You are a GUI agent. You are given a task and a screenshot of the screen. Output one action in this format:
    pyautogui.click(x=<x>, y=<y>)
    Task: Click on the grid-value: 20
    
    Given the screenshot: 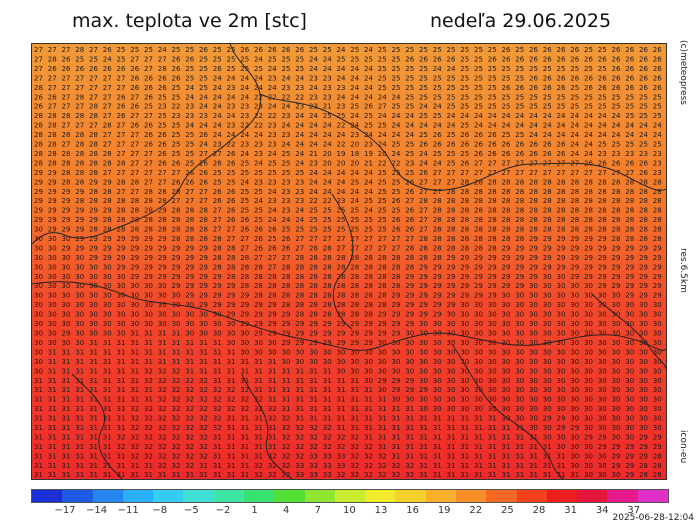 What is the action you would take?
    pyautogui.click(x=341, y=163)
    